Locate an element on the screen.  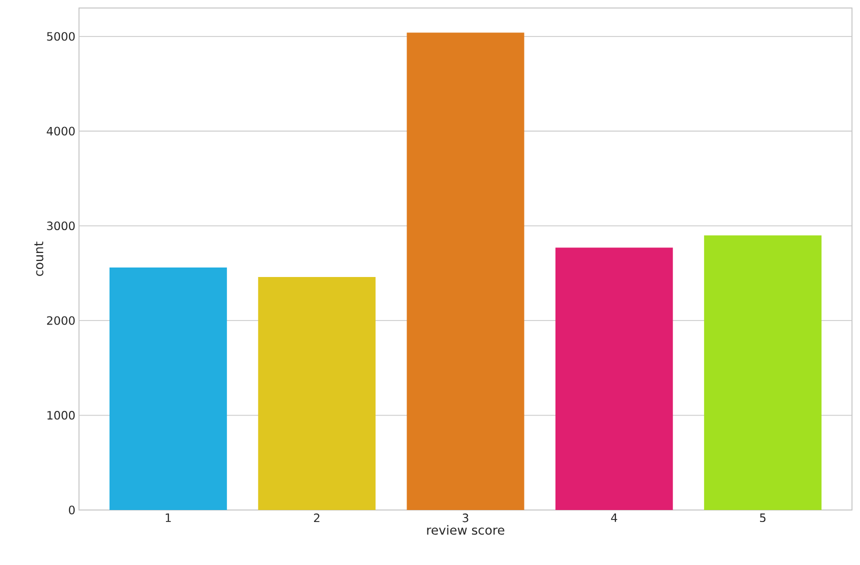
y-tick-label: 2000 is located at coordinates (61, 320).